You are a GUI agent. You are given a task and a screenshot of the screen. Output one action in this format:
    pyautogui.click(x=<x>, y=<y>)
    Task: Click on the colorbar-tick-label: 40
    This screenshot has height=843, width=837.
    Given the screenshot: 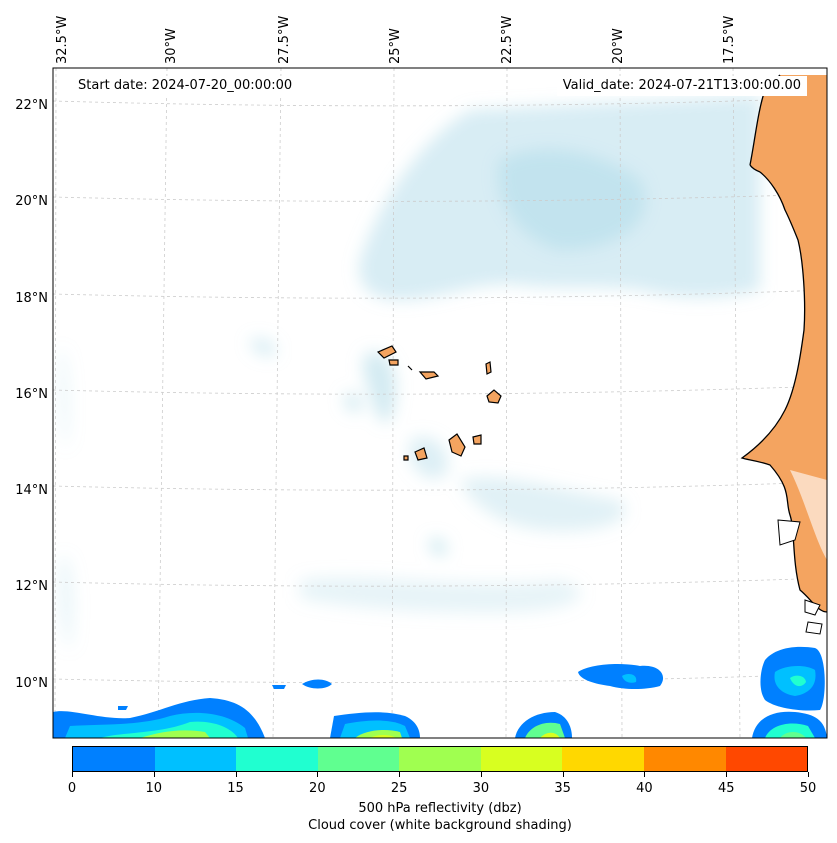 What is the action you would take?
    pyautogui.click(x=644, y=788)
    